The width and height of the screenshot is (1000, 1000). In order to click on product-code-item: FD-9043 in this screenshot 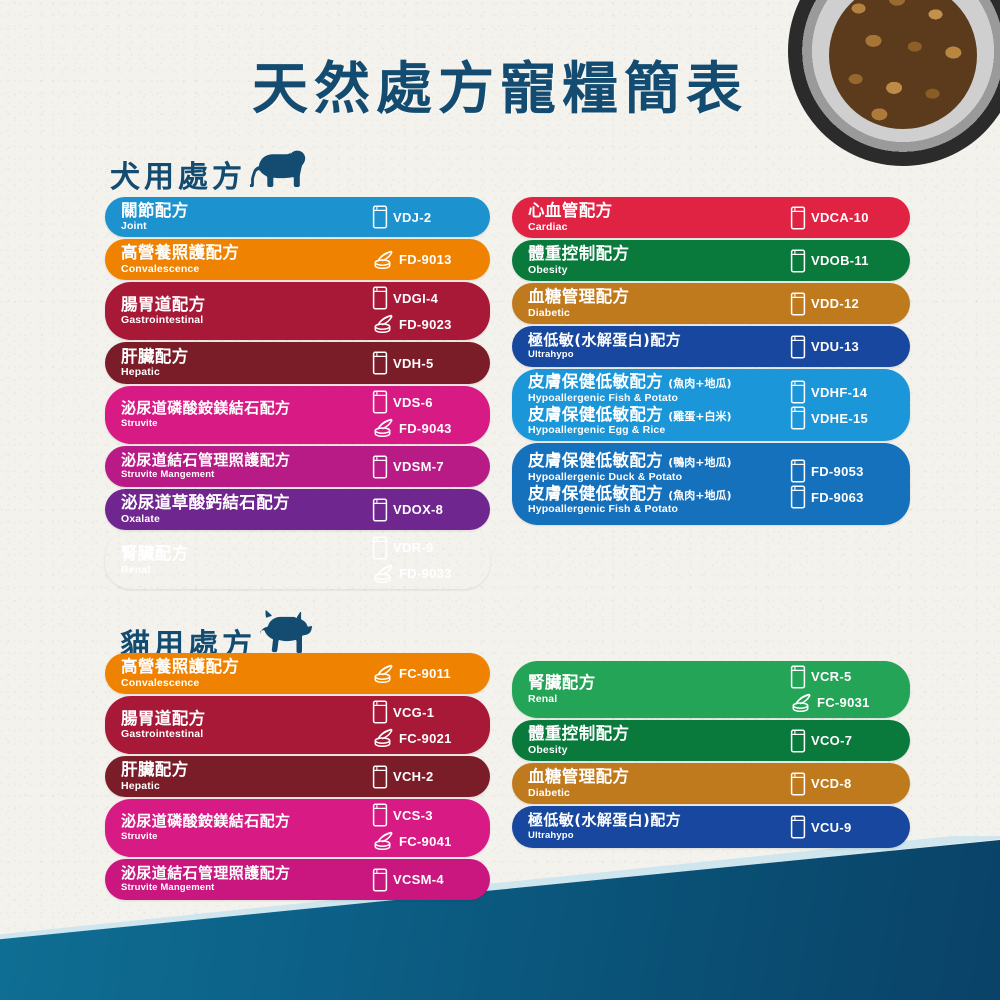, I will do `click(426, 428)`.